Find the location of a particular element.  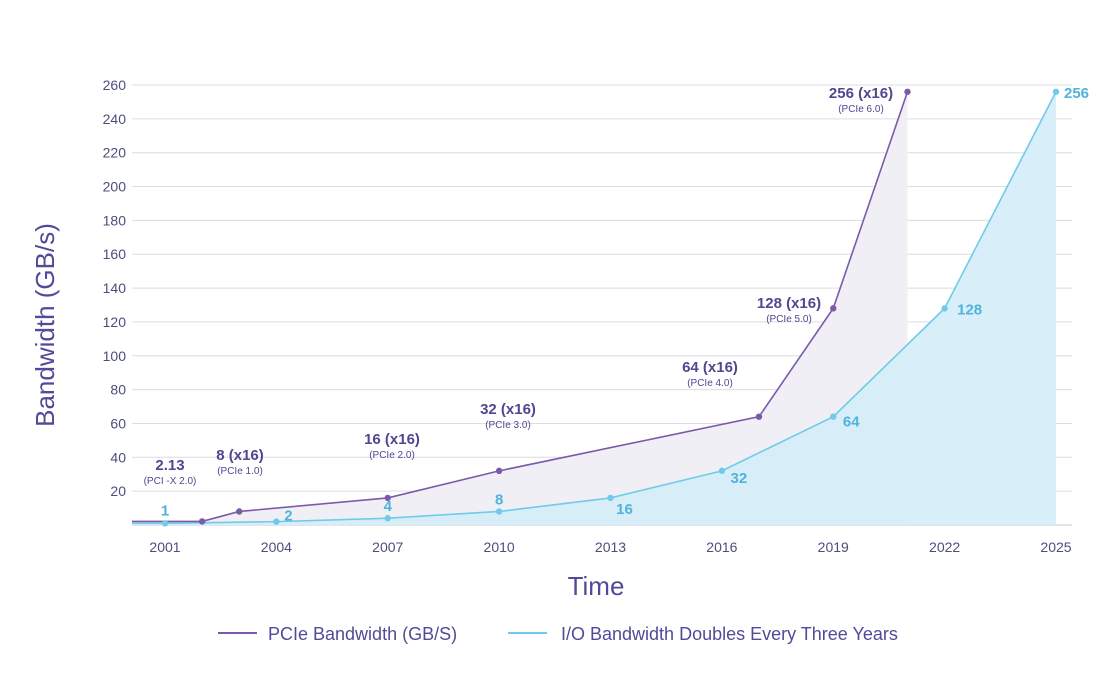

y-tick-label: 240 is located at coordinates (115, 119).